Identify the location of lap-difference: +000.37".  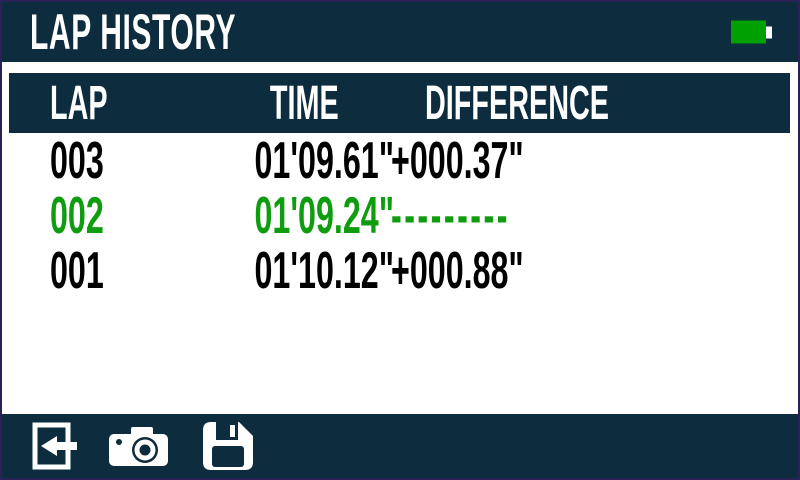
(457, 160).